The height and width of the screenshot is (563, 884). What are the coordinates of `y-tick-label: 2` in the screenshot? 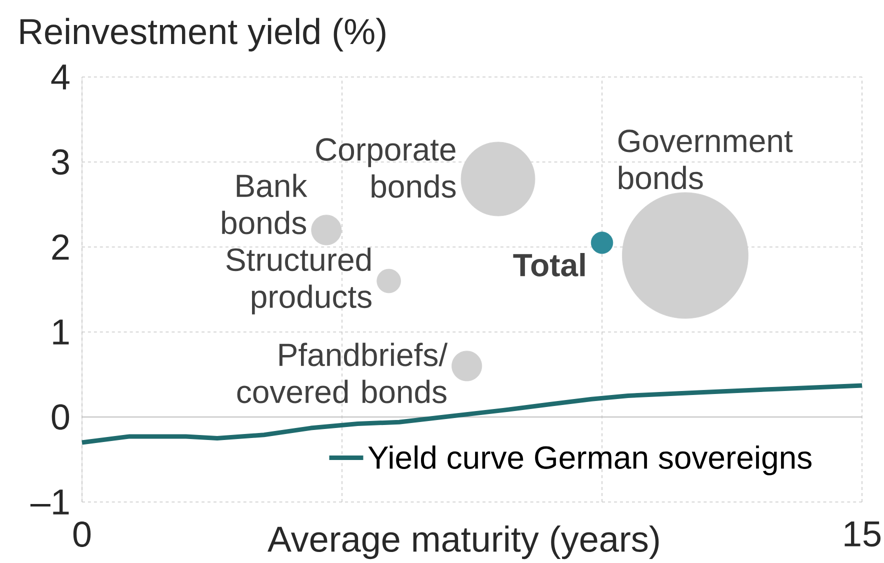 It's located at (60, 247).